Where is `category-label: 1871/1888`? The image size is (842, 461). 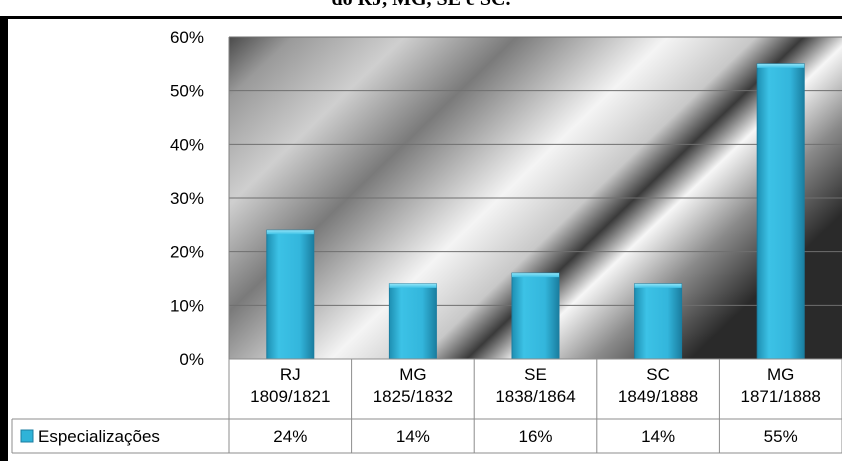
category-label: 1871/1888 is located at coordinates (781, 396).